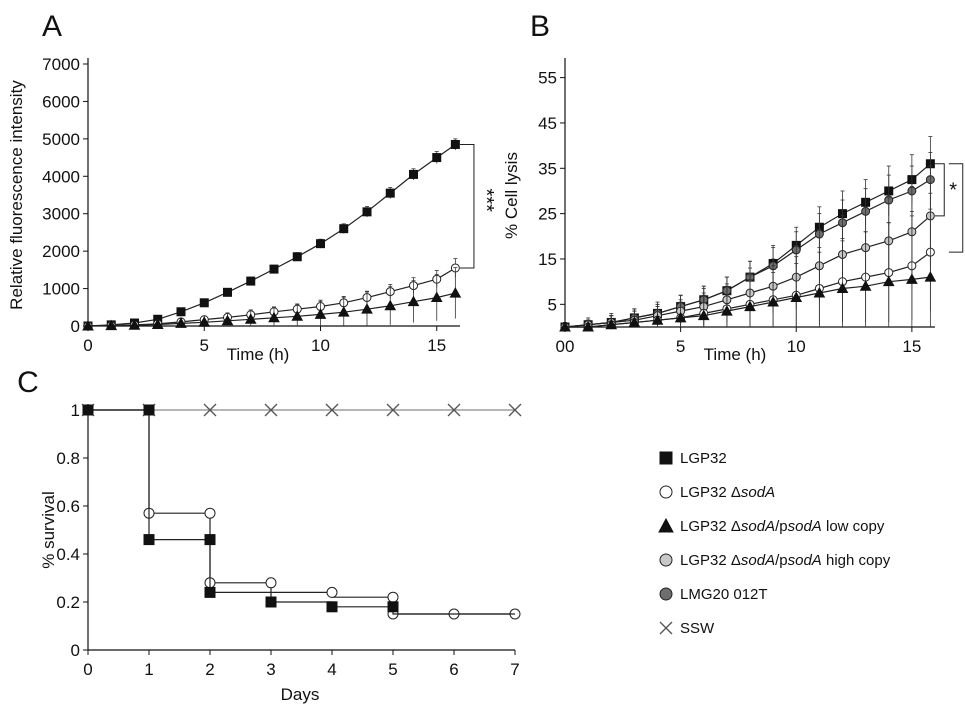 This screenshot has width=965, height=708. Describe the element at coordinates (331, 669) in the screenshot. I see `x-tick-label: 4` at that location.